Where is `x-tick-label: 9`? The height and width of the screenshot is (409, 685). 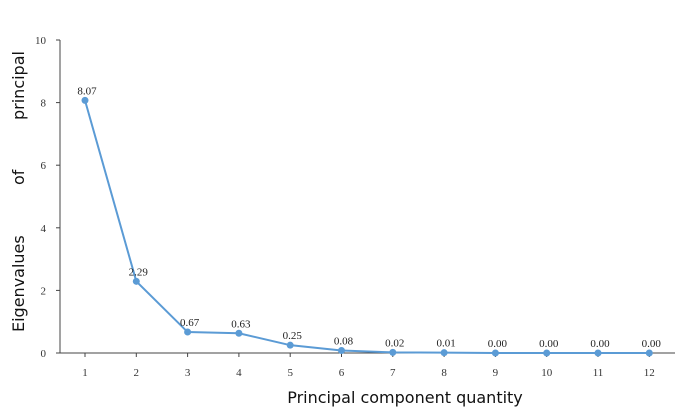 x-tick-label: 9 is located at coordinates (496, 373).